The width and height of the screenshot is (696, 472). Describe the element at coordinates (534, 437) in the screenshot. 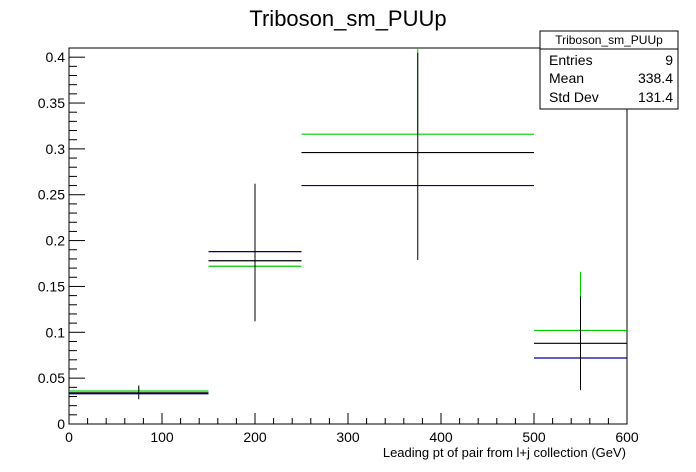

I see `x-tick-label: 500` at that location.